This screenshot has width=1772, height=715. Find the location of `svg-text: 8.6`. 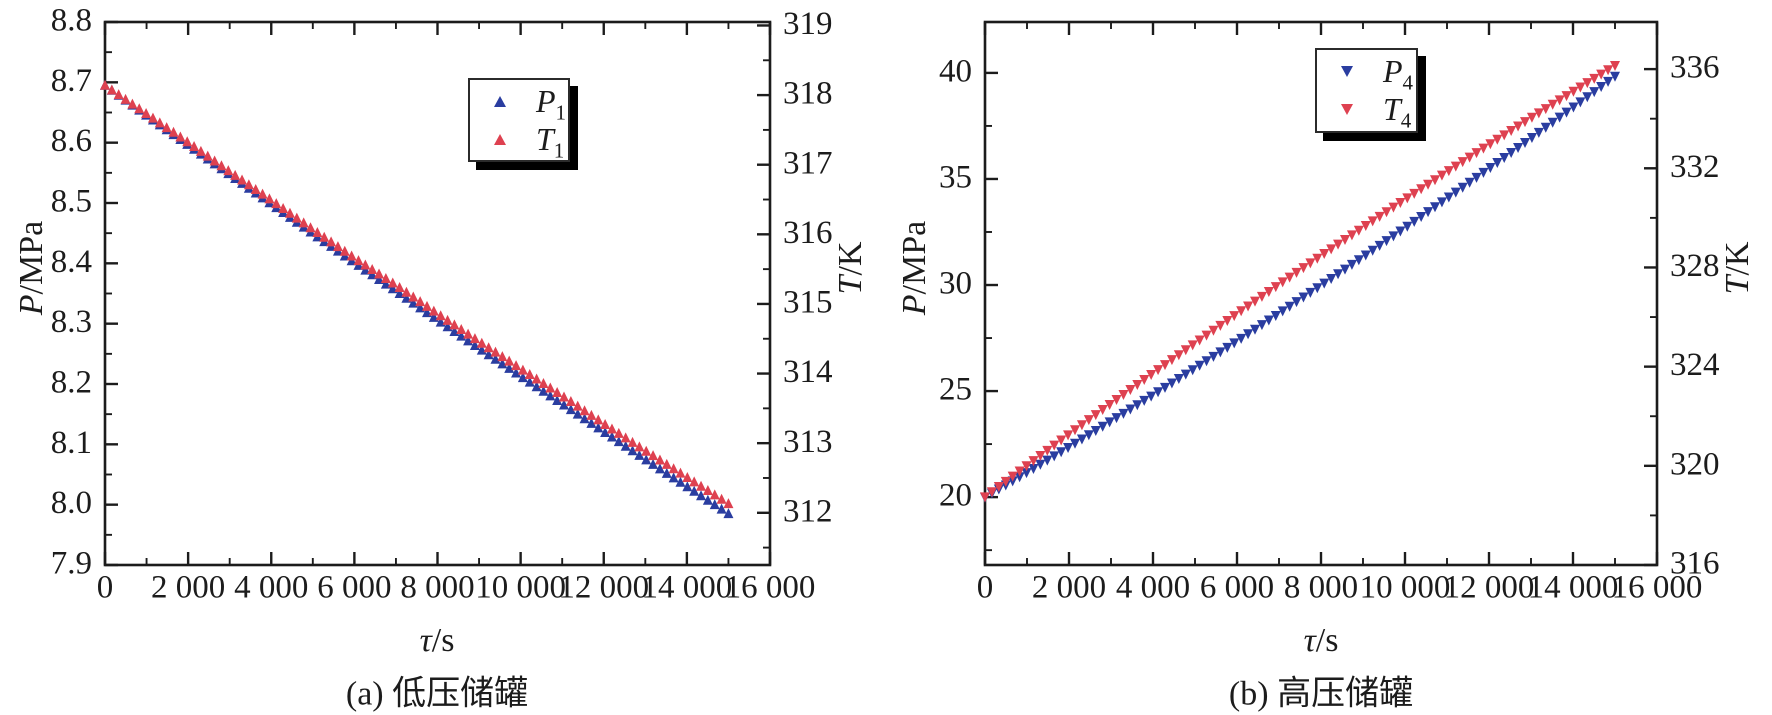

svg-text: 8.6 is located at coordinates (71, 141).